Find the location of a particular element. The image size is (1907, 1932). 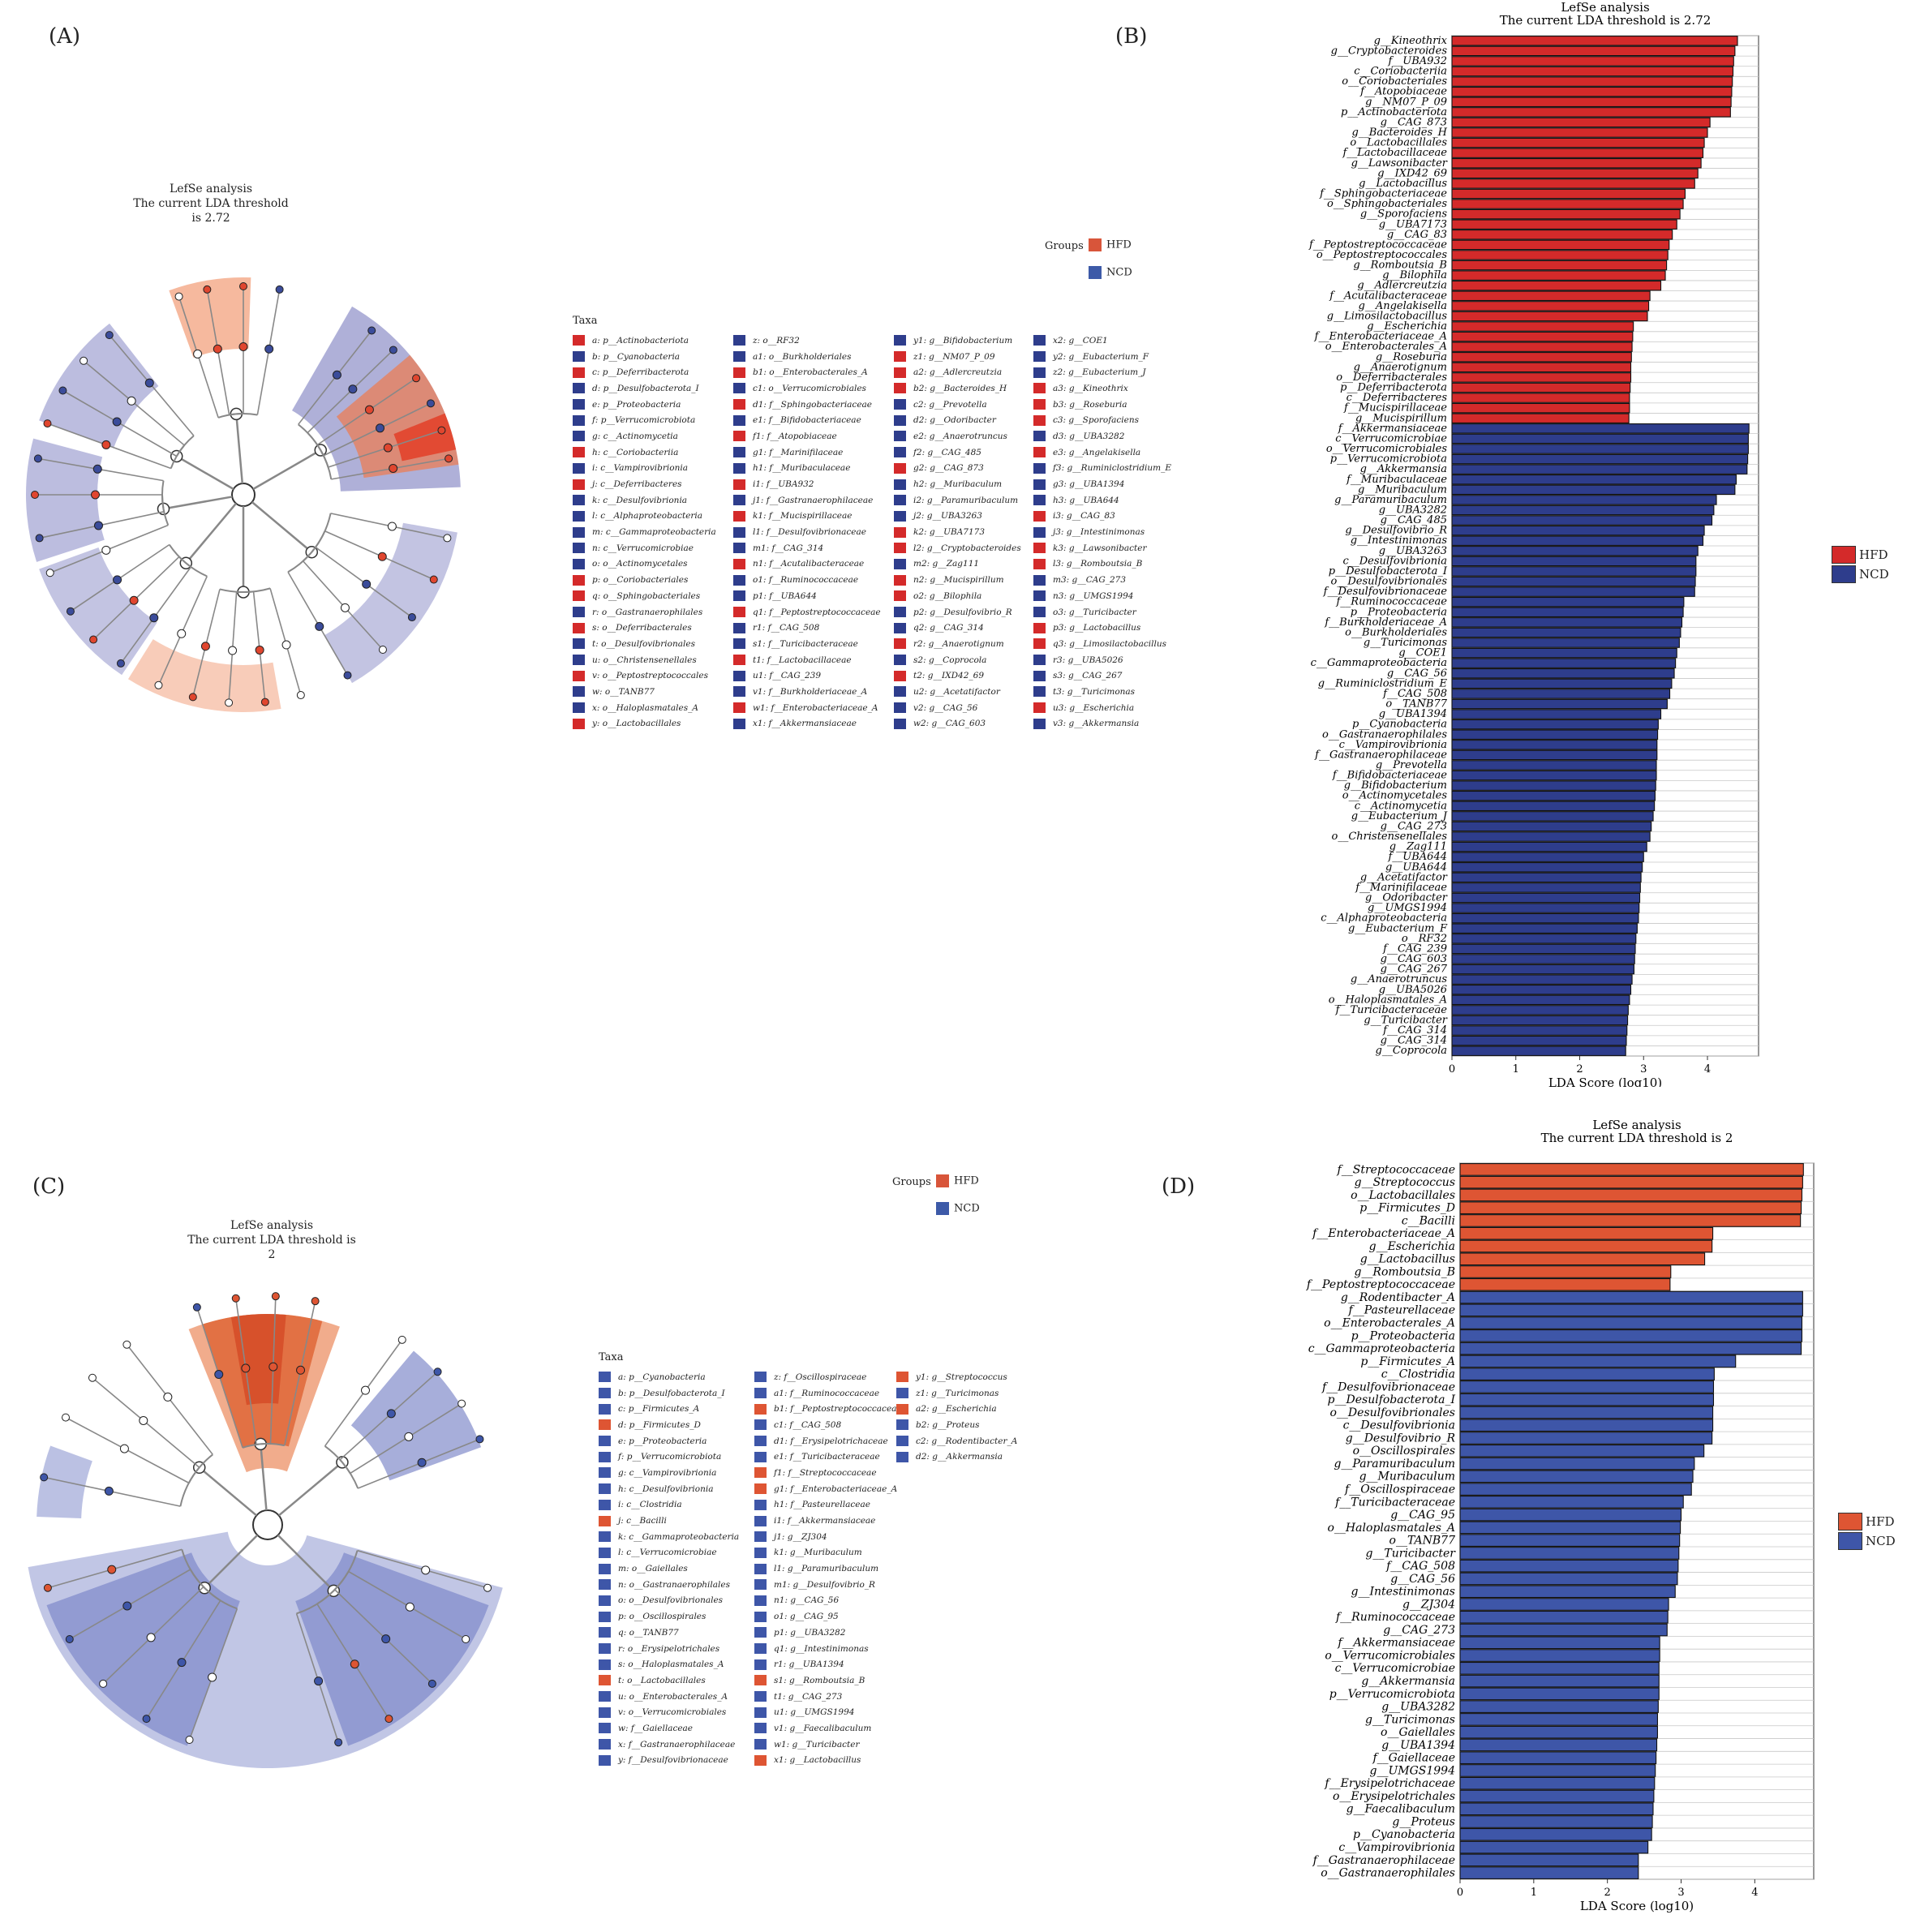

category-label: f__Turicibacteraceae is located at coordinates (1394, 1502).